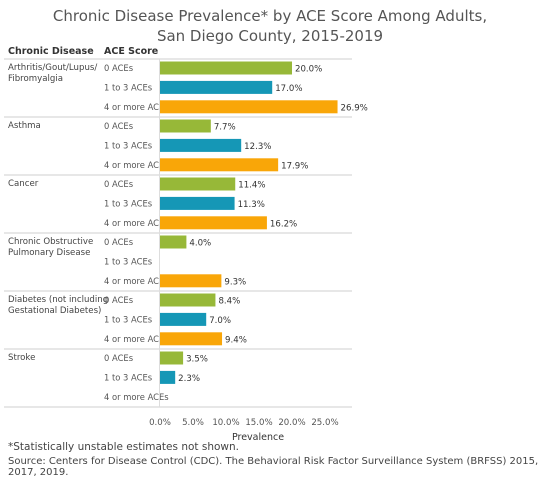 This screenshot has width=550, height=478. What do you see at coordinates (35, 79) in the screenshot?
I see `disease-label: Fibromyalgia` at bounding box center [35, 79].